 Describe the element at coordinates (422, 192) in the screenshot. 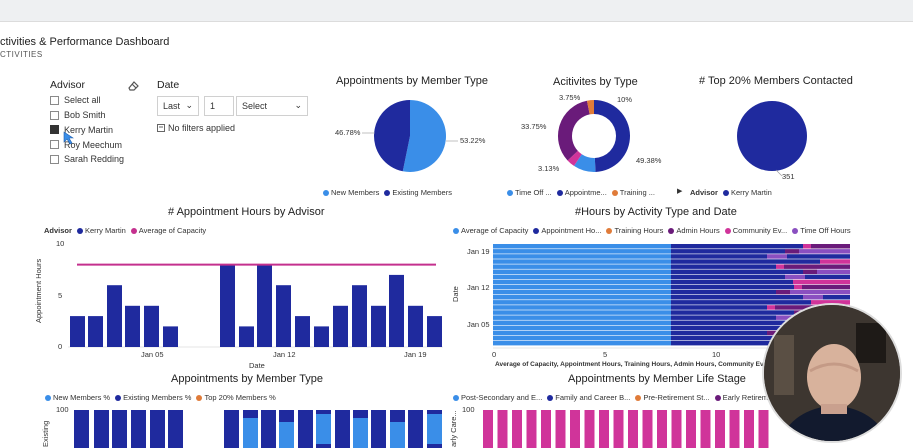

I see `legend-label: Existing Members` at that location.